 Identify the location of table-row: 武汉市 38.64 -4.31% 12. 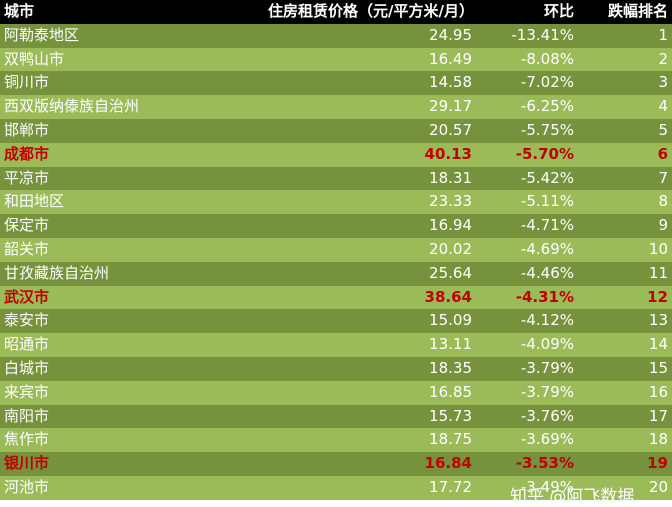
(336, 297).